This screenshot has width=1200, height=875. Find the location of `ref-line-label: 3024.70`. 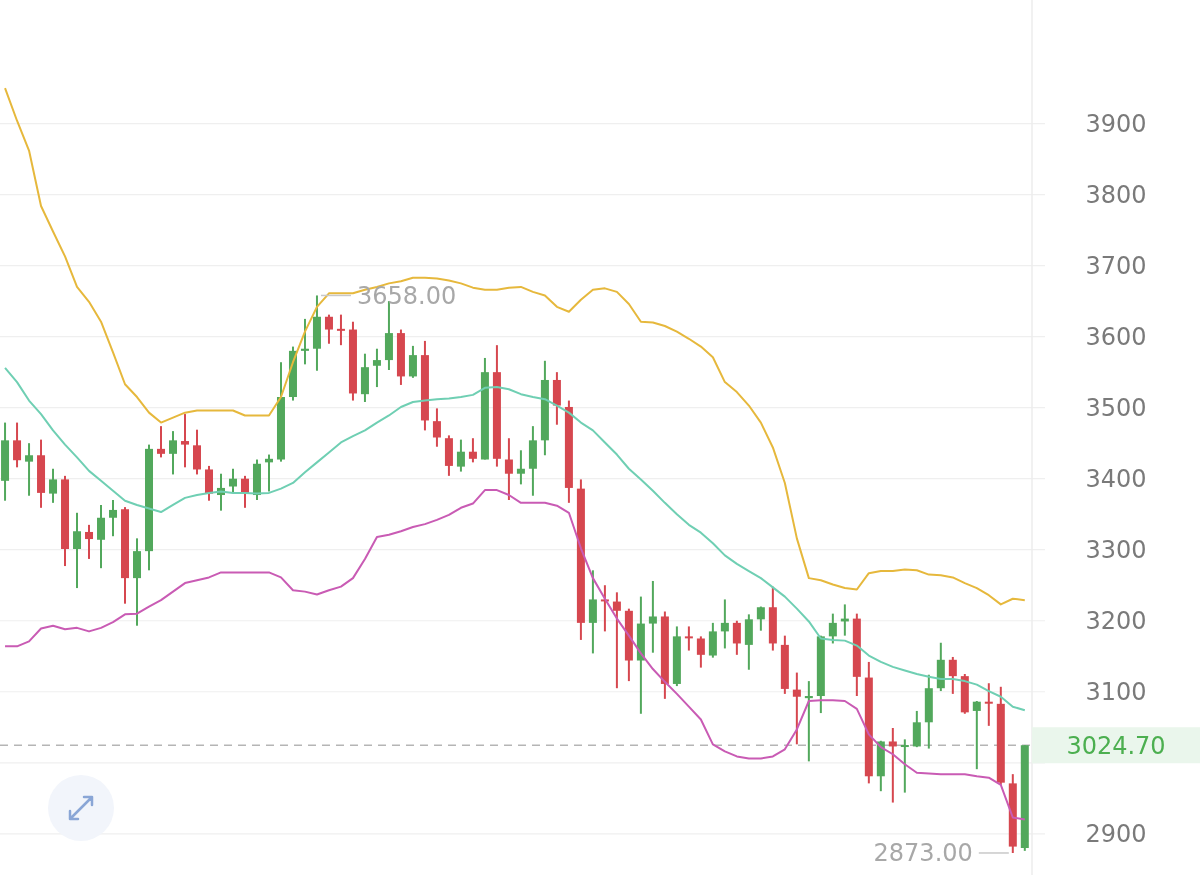

ref-line-label: 3024.70 is located at coordinates (1116, 745).